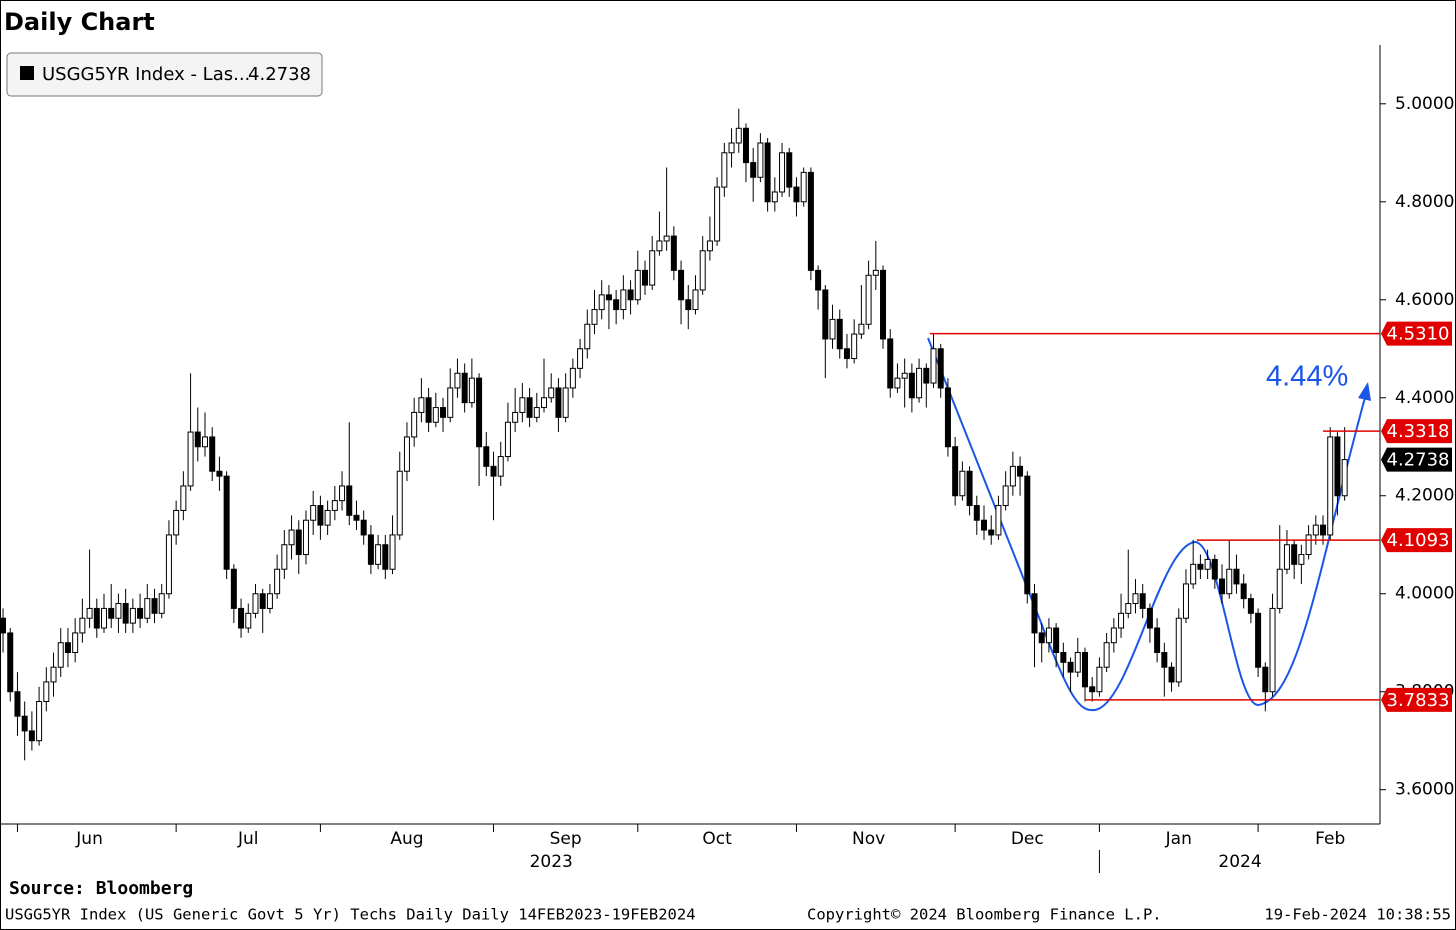  Describe the element at coordinates (1424, 496) in the screenshot. I see `y-tick-label: 4.2000` at that location.